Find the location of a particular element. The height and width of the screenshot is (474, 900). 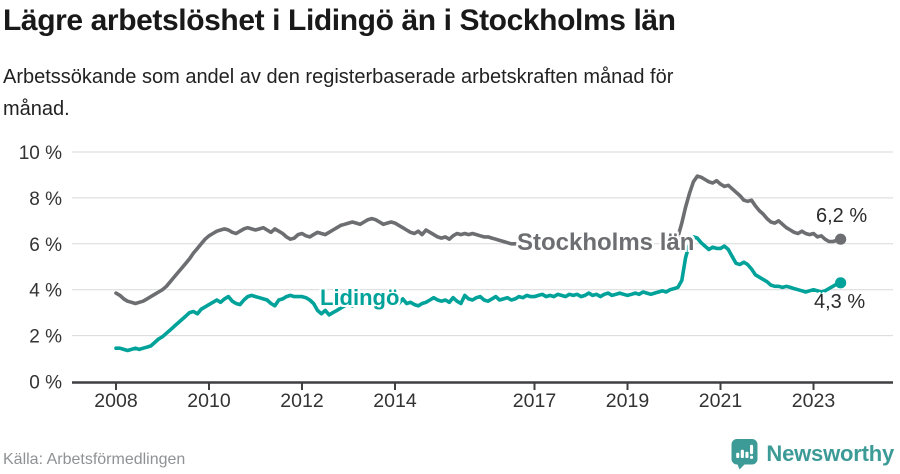

newsworthy-bubble-chart-icon is located at coordinates (744, 454).